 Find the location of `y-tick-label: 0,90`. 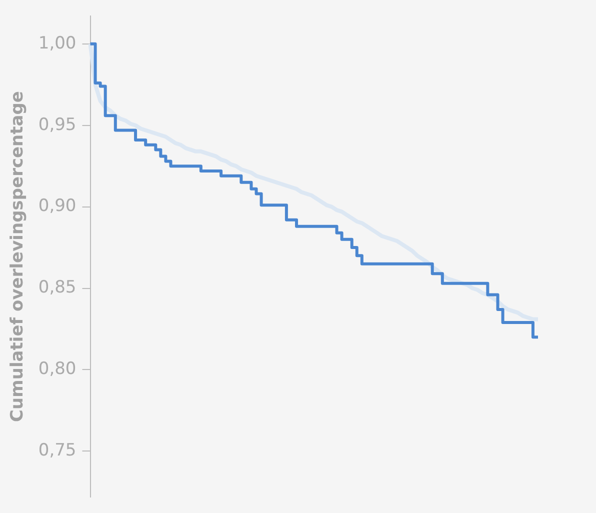

y-tick-label: 0,90 is located at coordinates (57, 206).